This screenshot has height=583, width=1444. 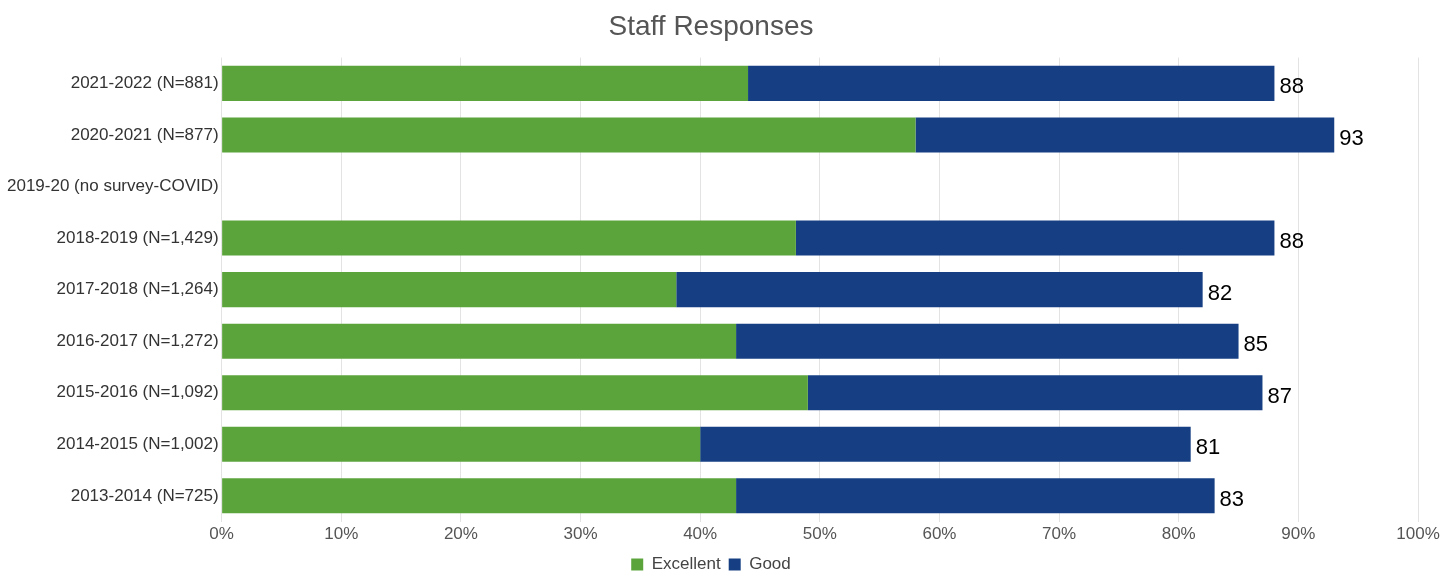 What do you see at coordinates (144, 495) in the screenshot?
I see `y-tick-label: 2013-2014 (N=725)` at bounding box center [144, 495].